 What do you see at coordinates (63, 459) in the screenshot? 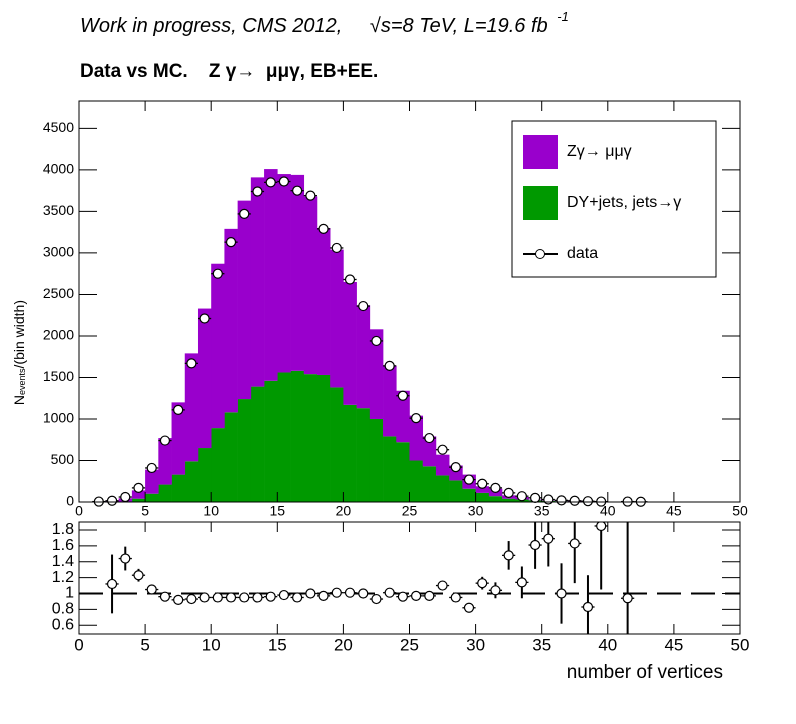
I see `y-tick-label: 500` at bounding box center [63, 459].